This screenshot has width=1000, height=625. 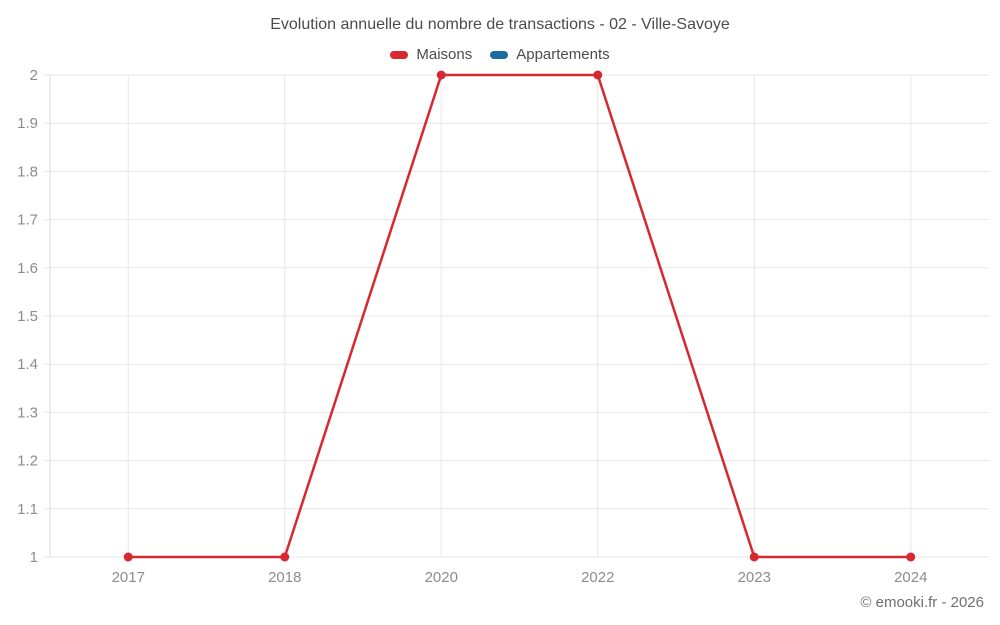 I want to click on y-axis-tick-label: 1, so click(x=34, y=557).